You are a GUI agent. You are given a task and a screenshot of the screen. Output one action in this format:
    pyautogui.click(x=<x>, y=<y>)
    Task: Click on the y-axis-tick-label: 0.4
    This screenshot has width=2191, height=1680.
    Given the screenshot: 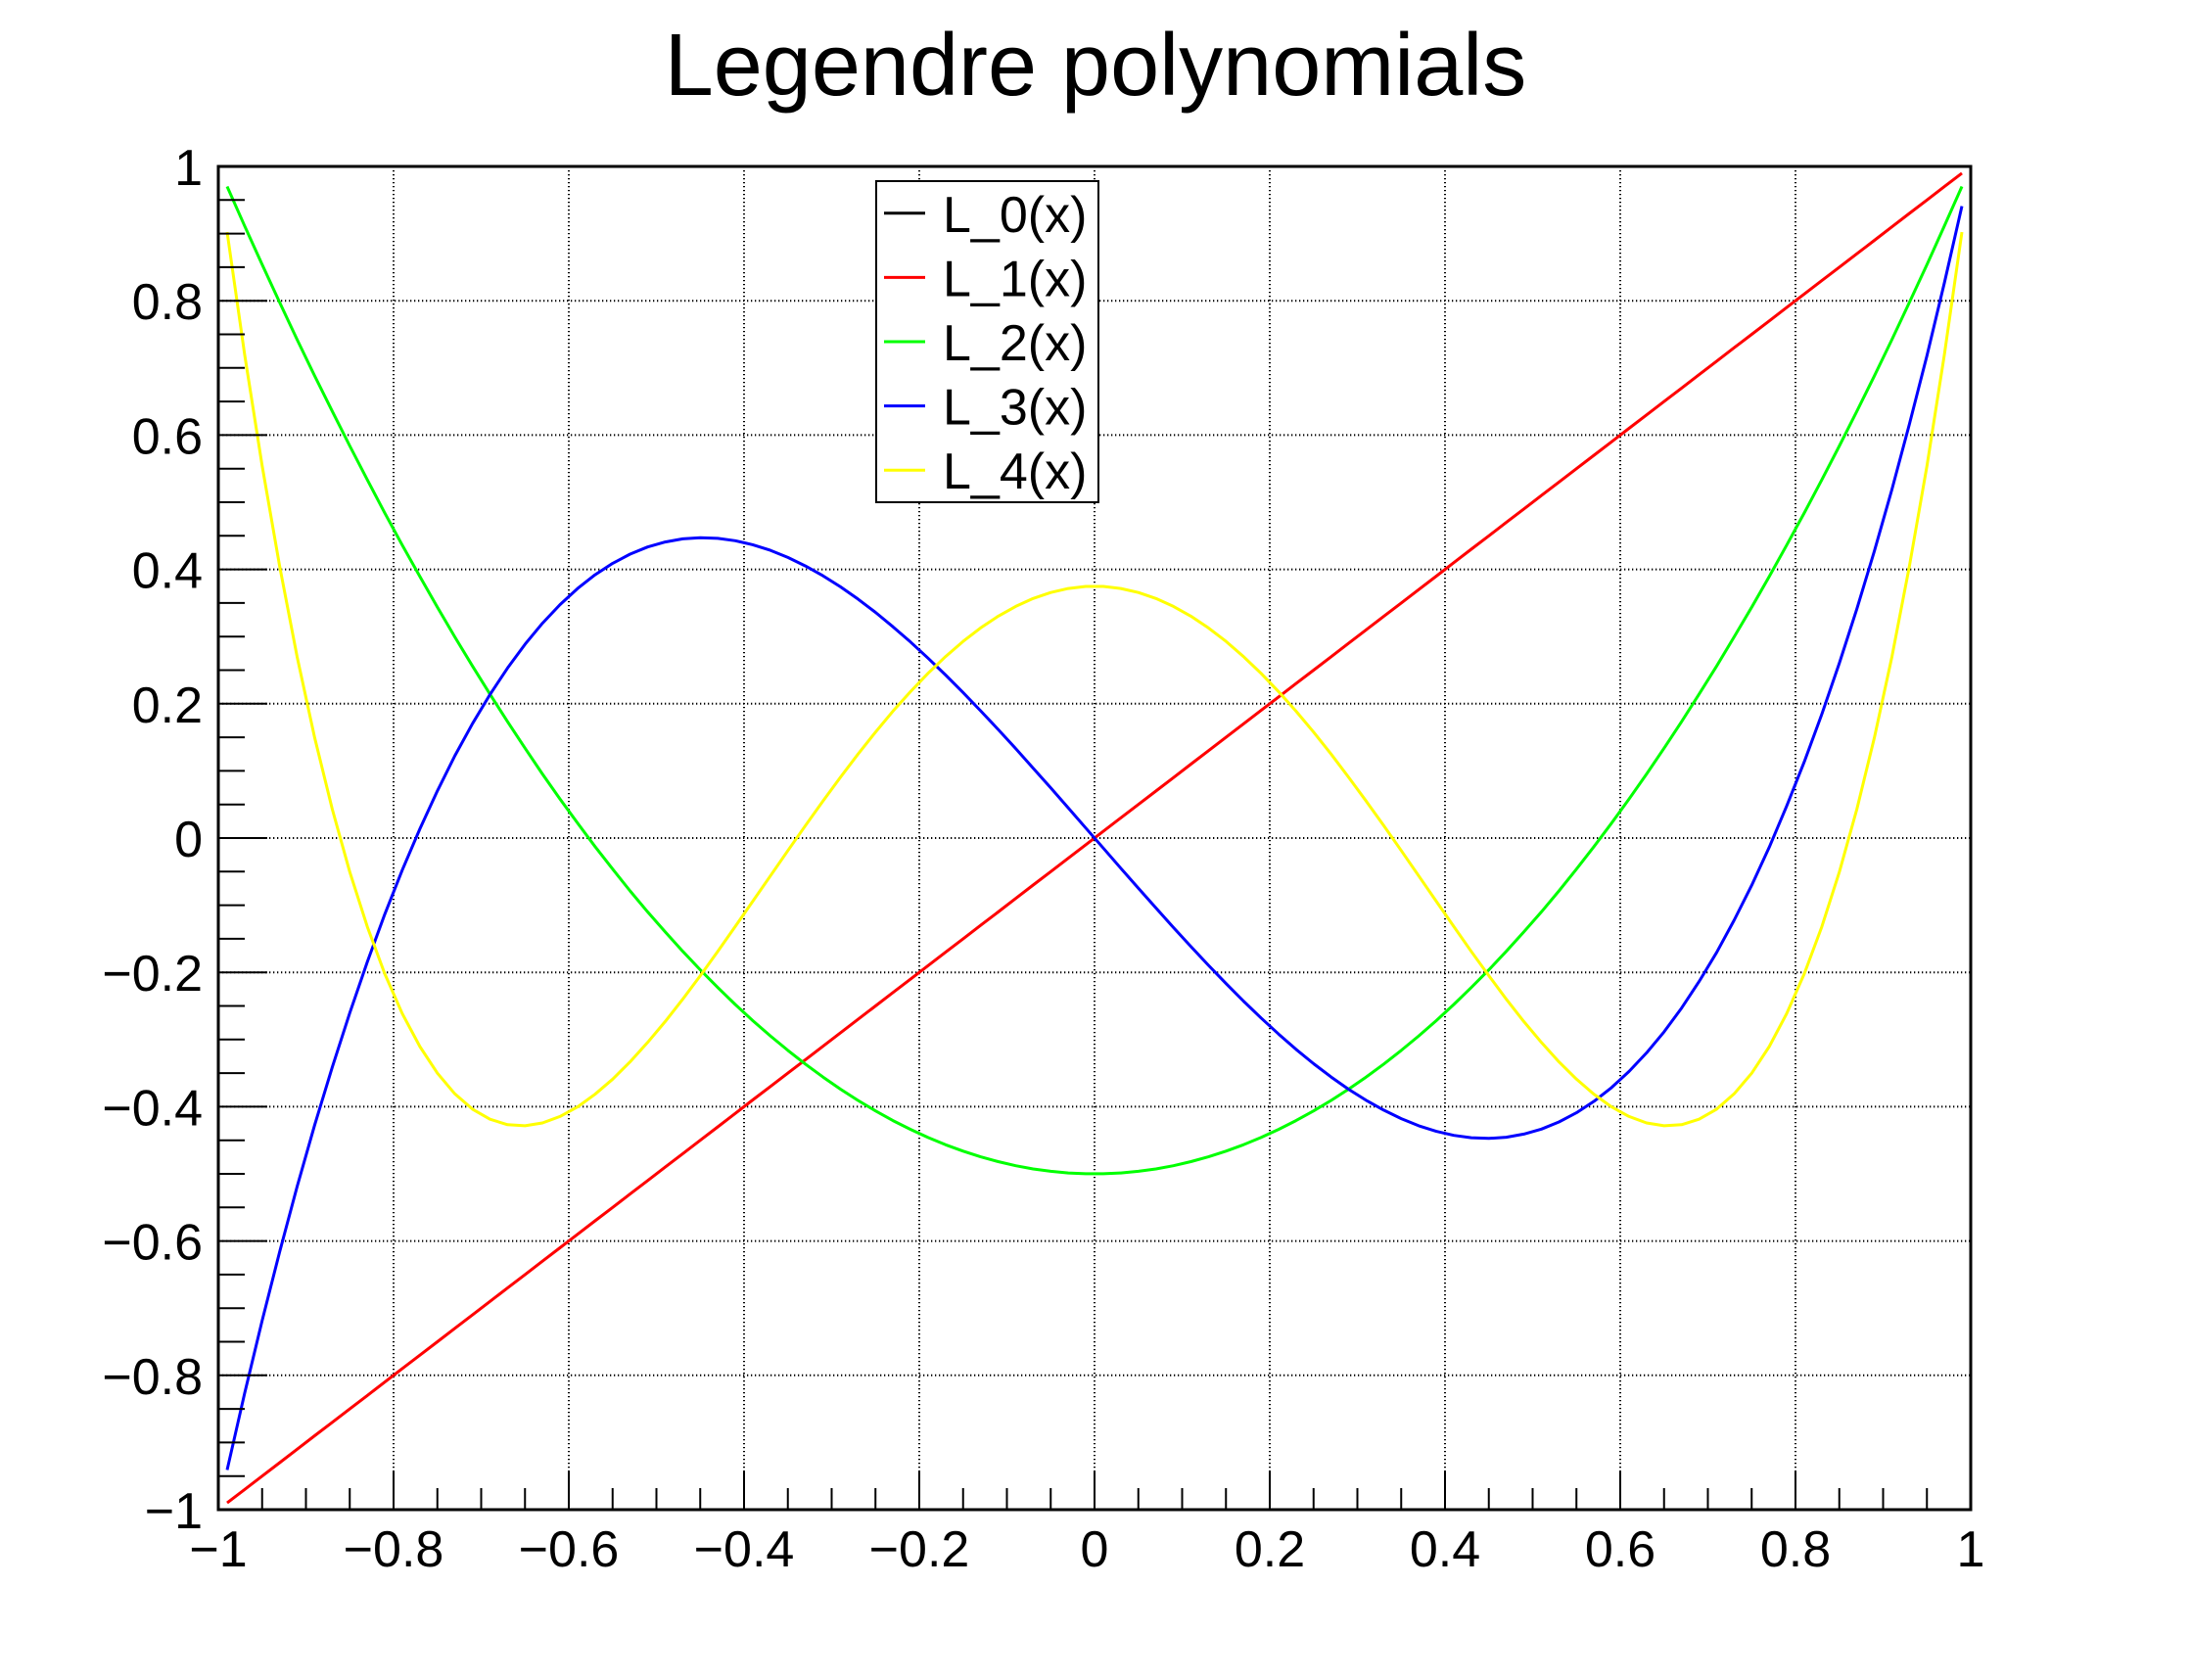 What is the action you would take?
    pyautogui.click(x=167, y=571)
    